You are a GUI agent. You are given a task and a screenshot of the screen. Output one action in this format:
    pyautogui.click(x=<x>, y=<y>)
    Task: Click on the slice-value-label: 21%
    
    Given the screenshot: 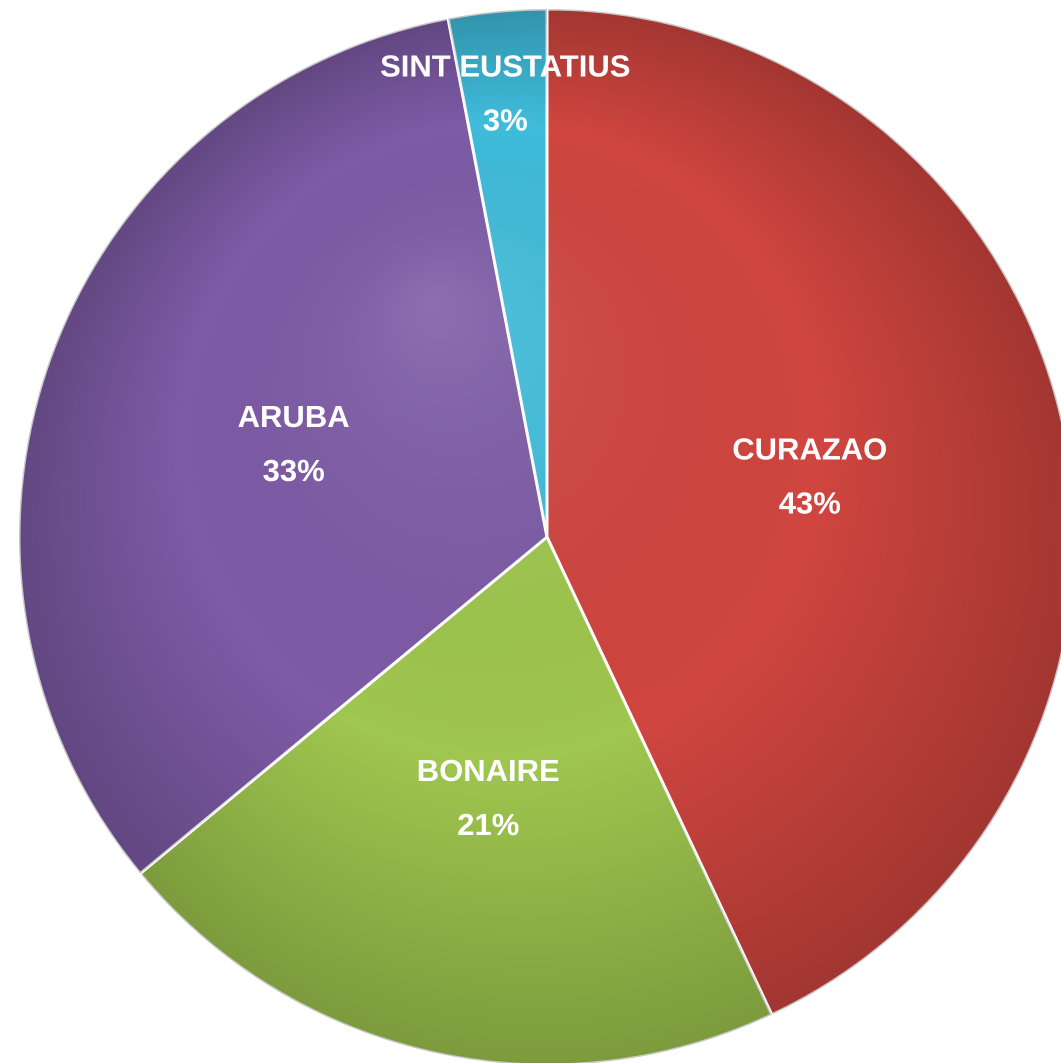 What is the action you would take?
    pyautogui.click(x=488, y=824)
    